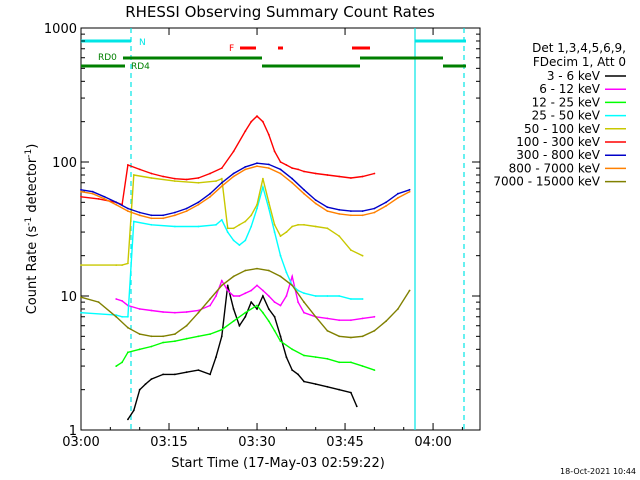 The width and height of the screenshot is (640, 480). Describe the element at coordinates (570, 89) in the screenshot. I see `legend-entry-1: 6 - 12 keV` at that location.